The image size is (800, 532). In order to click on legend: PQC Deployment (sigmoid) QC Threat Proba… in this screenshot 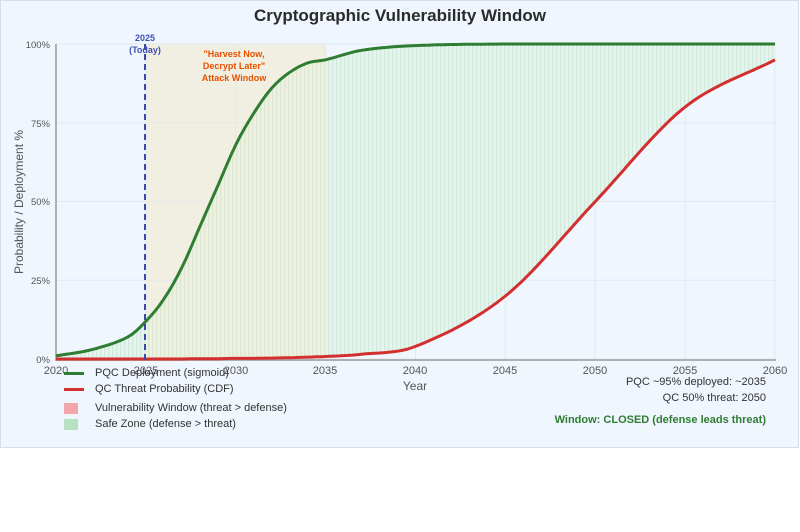, I will do `click(175, 398)`.